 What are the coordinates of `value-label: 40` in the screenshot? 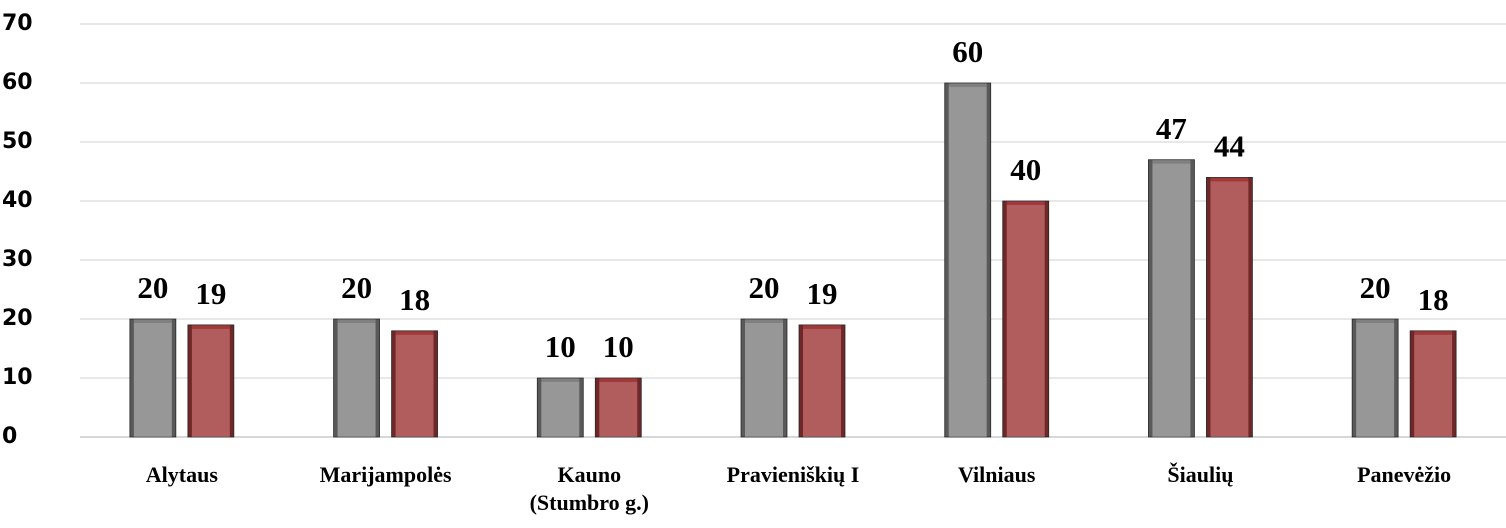 It's located at (1025, 169).